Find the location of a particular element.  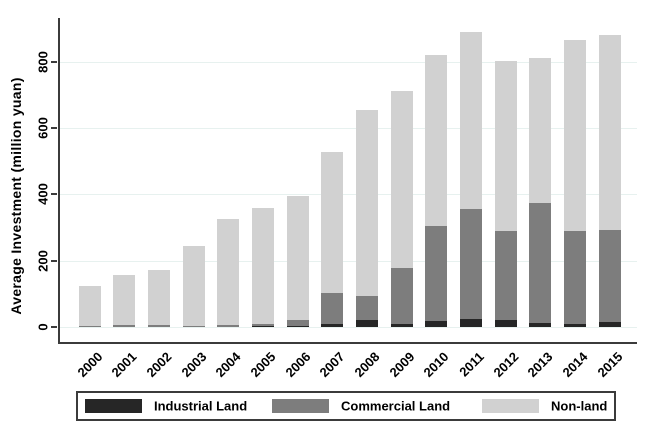

bar-segment-2002-commercial-land is located at coordinates (158, 326).